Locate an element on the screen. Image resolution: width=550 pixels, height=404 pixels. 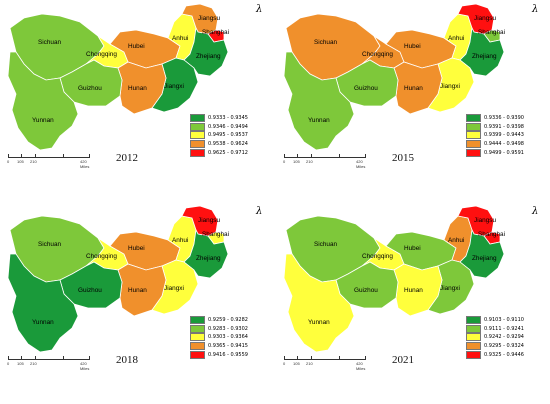
year-label: 2018 is located at coordinates (127, 360).